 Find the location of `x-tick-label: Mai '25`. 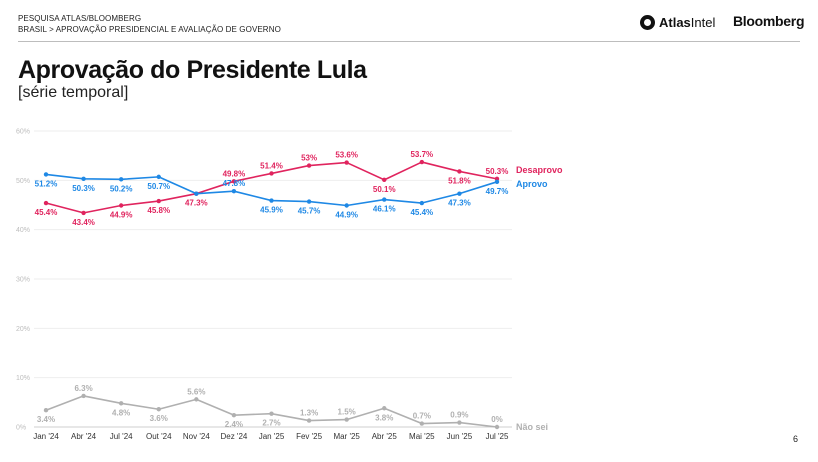

x-tick-label: Mai '25 is located at coordinates (422, 436).